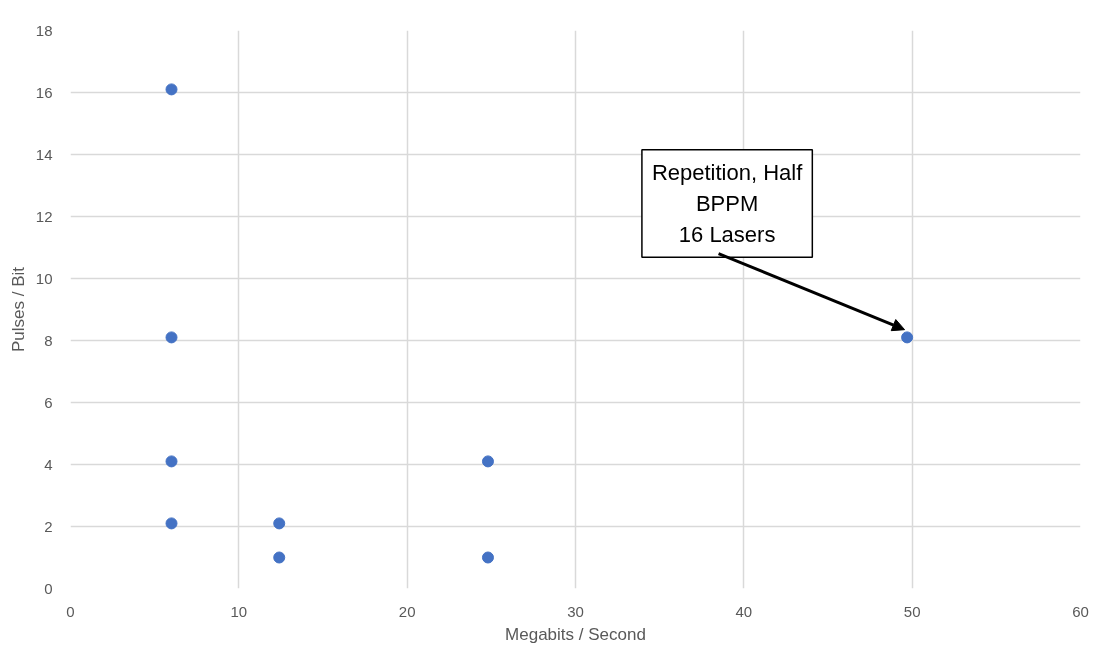  I want to click on y-tick-label: 10, so click(44, 278).